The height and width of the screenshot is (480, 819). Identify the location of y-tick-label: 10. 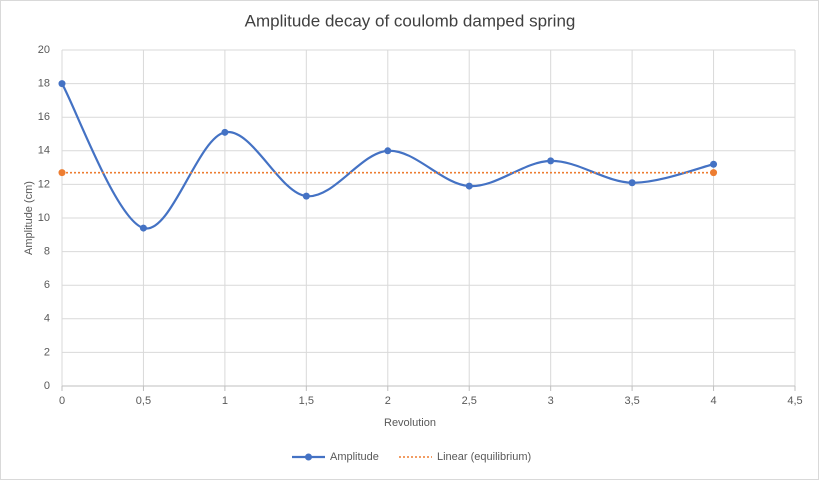
(44, 218).